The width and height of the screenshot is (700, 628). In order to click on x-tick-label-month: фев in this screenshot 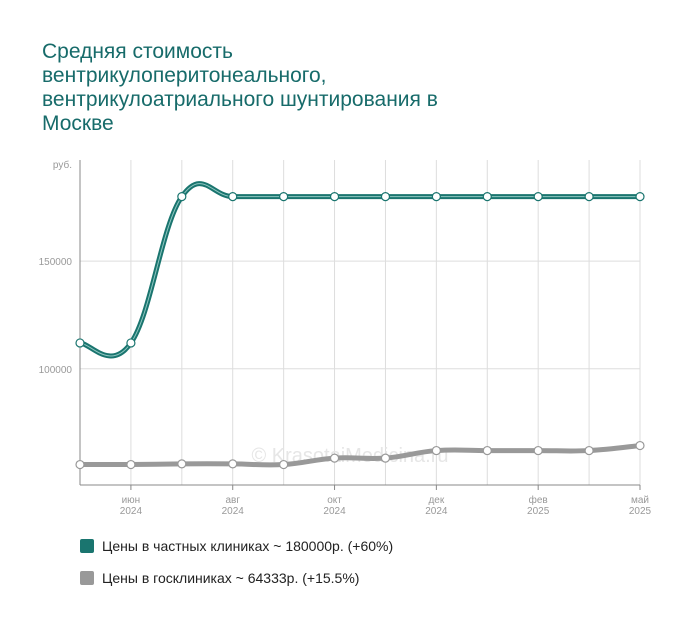, I will do `click(538, 500)`.